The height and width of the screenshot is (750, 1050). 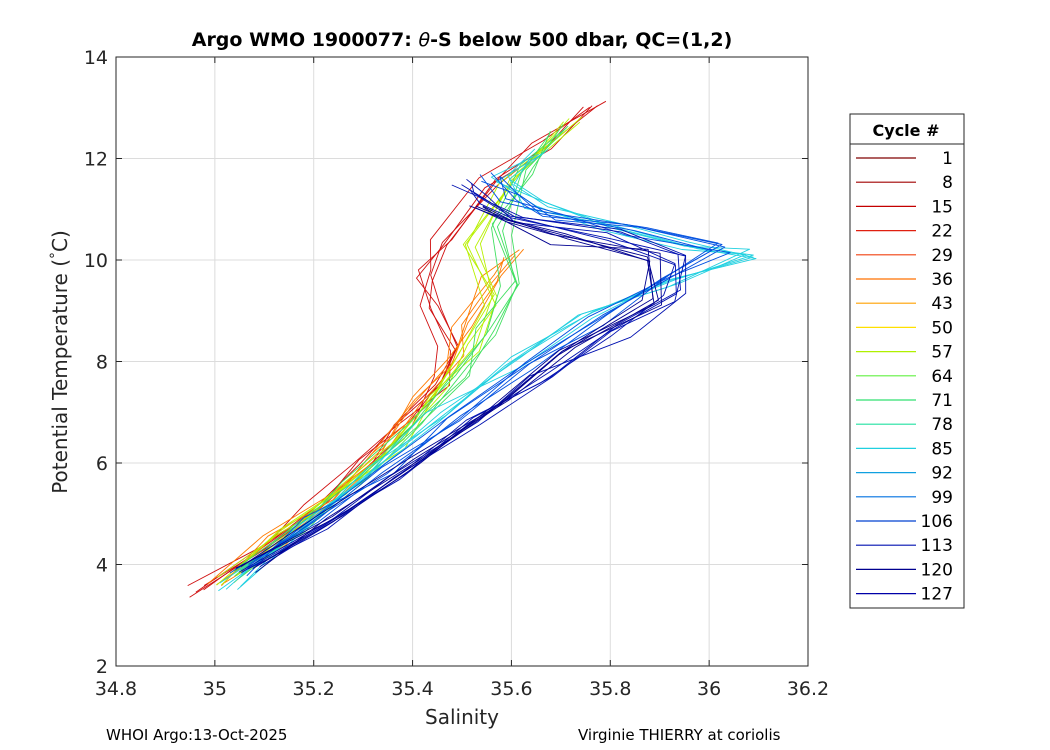 I want to click on legend-label: 8, so click(x=947, y=183).